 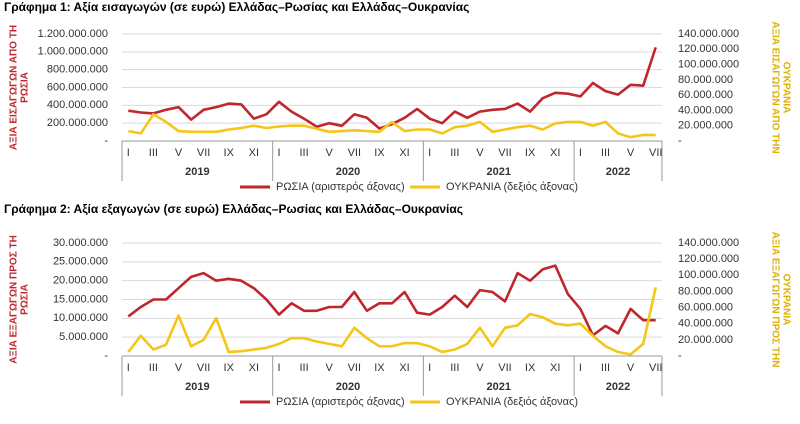 I want to click on y-tick-label: 5.000.000, so click(x=83, y=337).